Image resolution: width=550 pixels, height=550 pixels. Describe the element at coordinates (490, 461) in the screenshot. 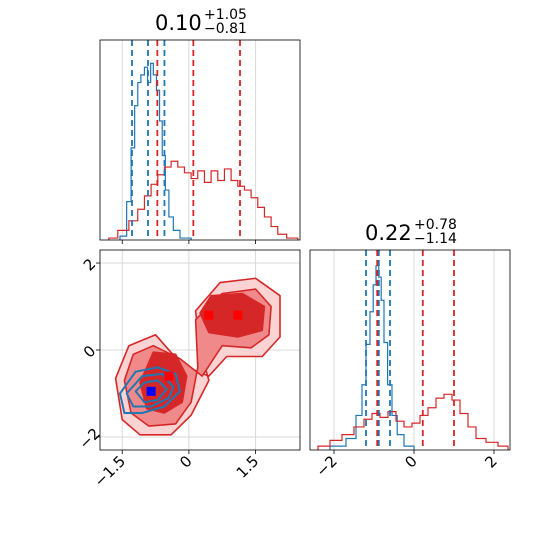

I see `x-tick-label-2: 2` at that location.